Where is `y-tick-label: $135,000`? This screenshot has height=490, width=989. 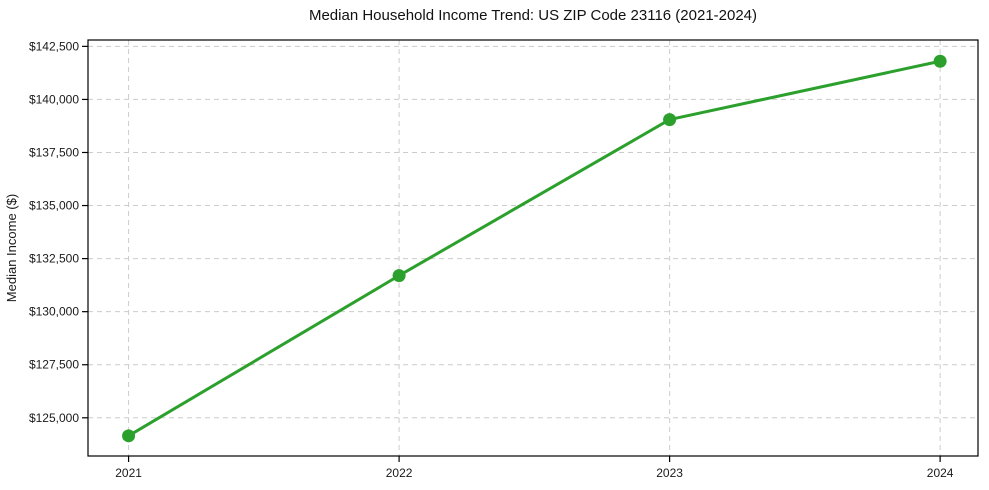
y-tick-label: $135,000 is located at coordinates (54, 206).